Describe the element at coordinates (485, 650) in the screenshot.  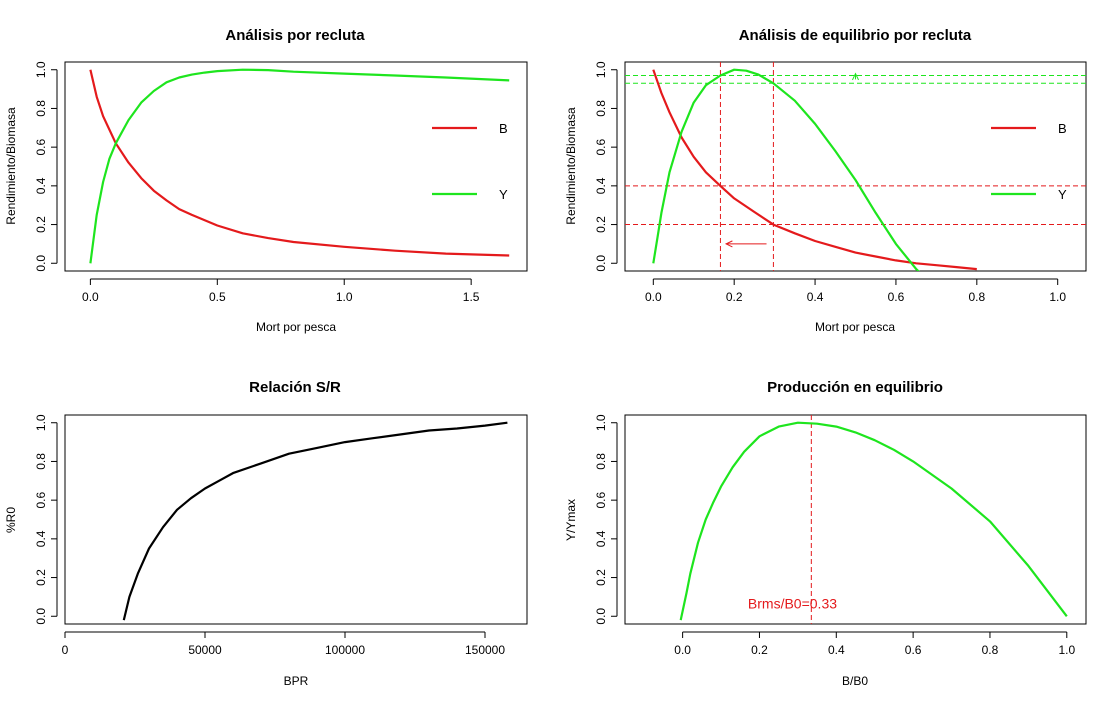
I see `panel-2-x-tick-label: 150000` at that location.